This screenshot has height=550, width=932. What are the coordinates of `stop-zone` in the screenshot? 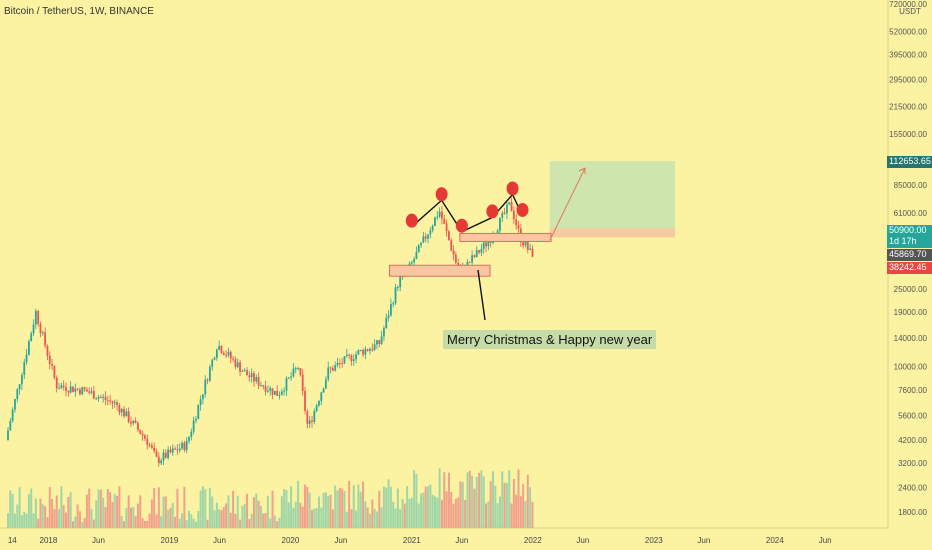 It's located at (612, 233).